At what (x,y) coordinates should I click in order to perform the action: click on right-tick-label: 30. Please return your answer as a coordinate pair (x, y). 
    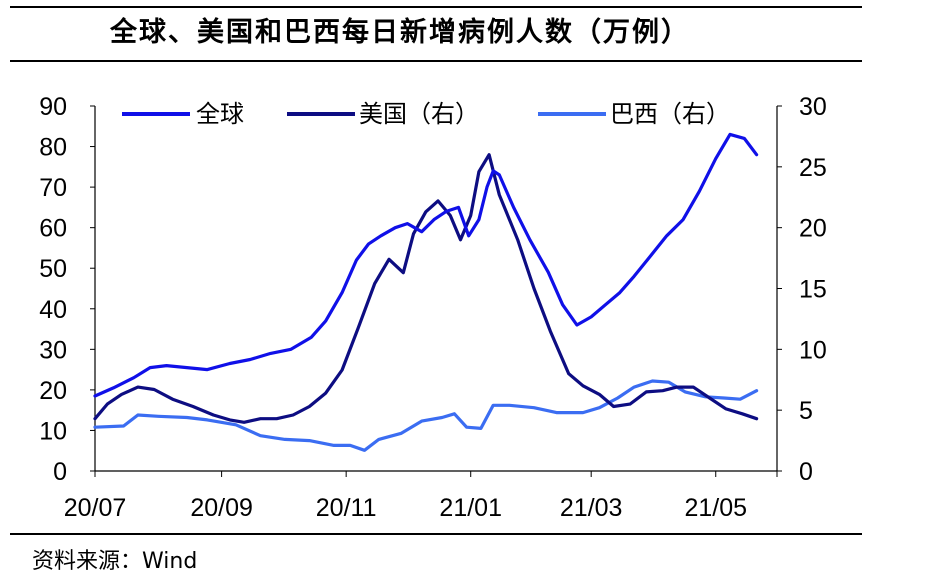
    Looking at the image, I should click on (813, 107).